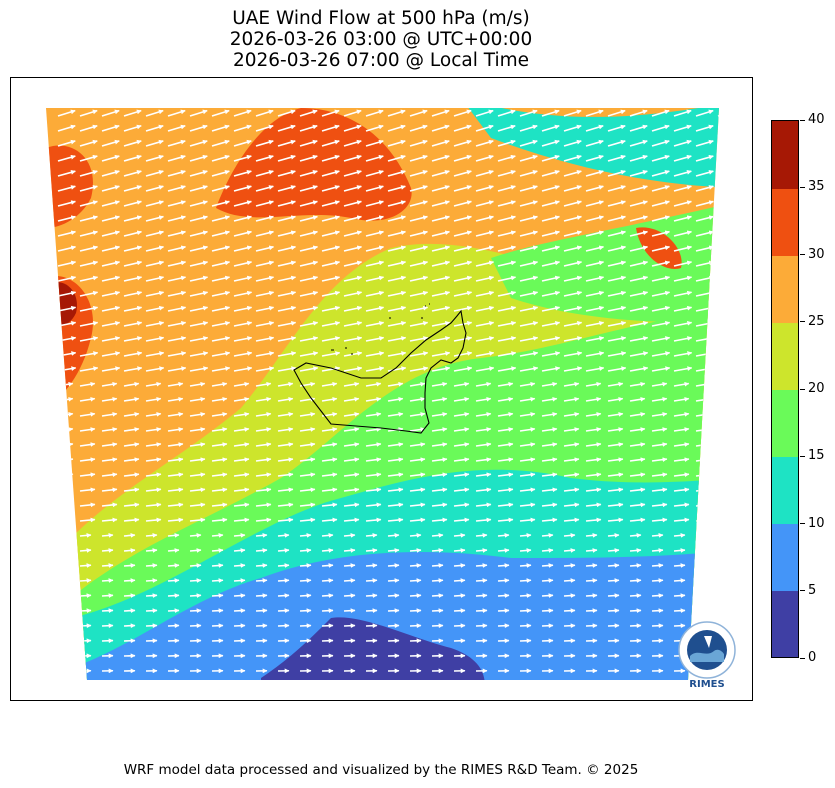 Image resolution: width=835 pixels, height=788 pixels. What do you see at coordinates (812, 590) in the screenshot?
I see `colorbar-tick-label: 5` at bounding box center [812, 590].